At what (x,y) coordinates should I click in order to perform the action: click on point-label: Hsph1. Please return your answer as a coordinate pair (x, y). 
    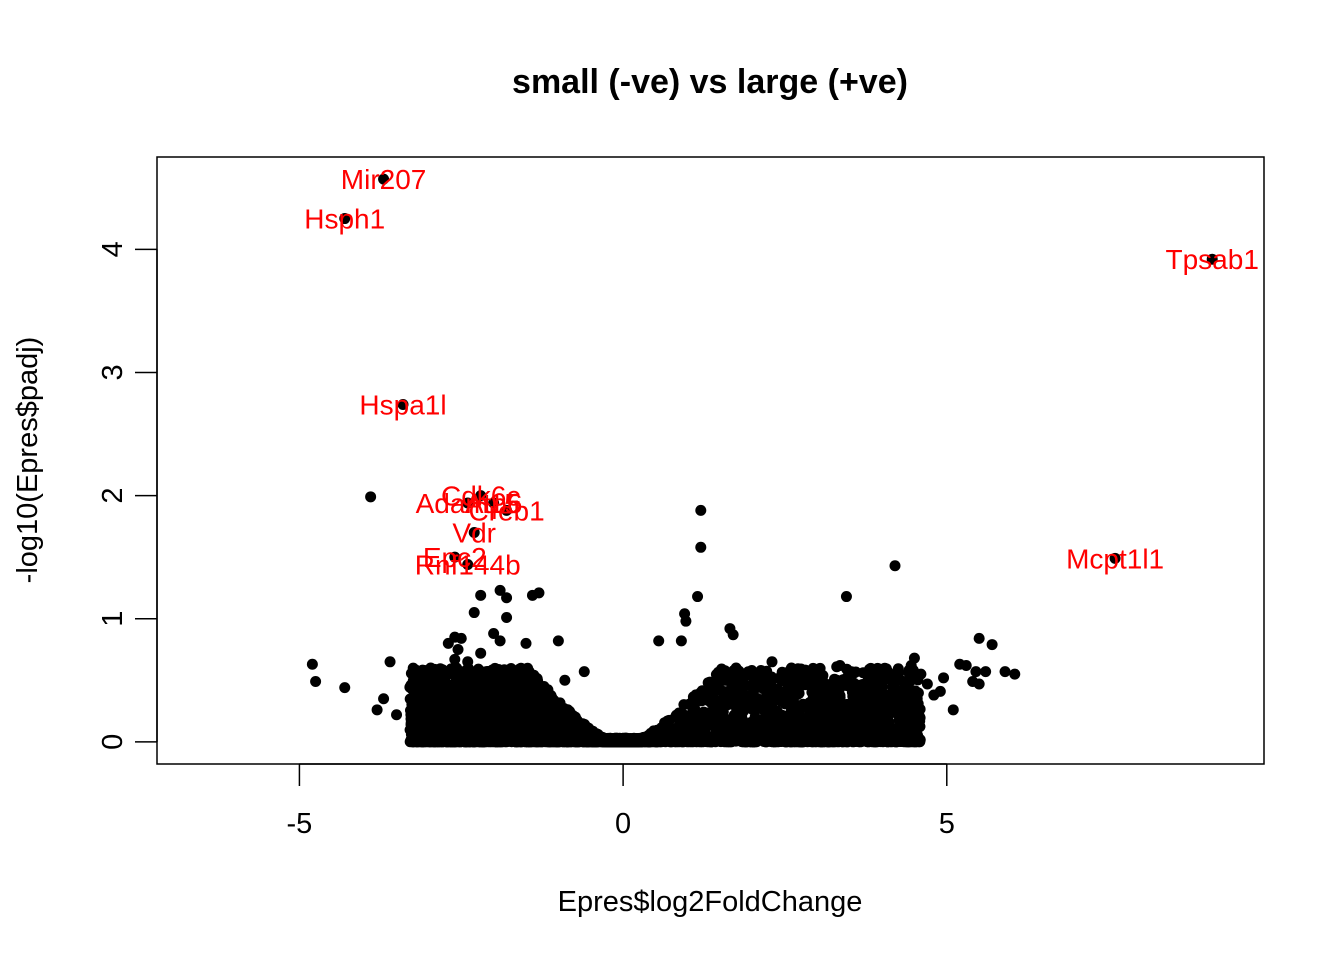
    Looking at the image, I should click on (344, 219).